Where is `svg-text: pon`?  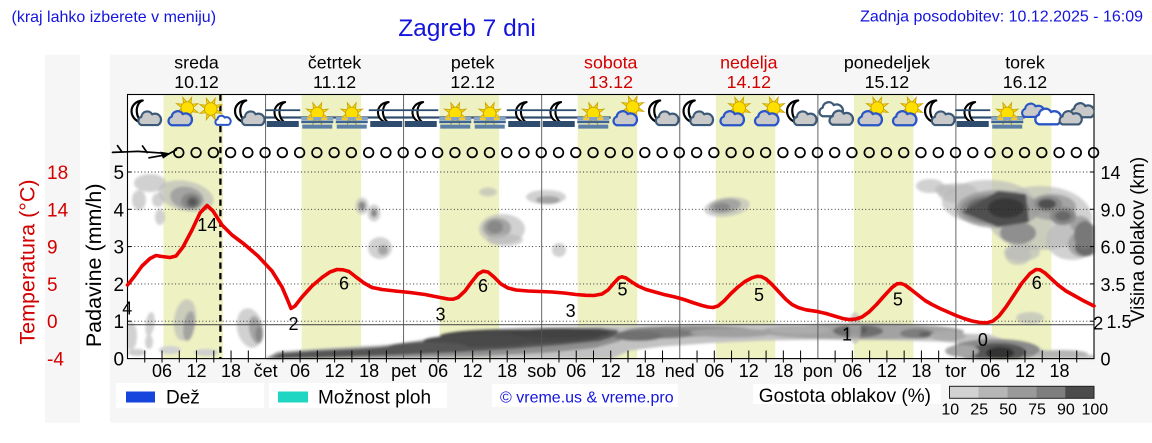
svg-text: pon is located at coordinates (818, 371).